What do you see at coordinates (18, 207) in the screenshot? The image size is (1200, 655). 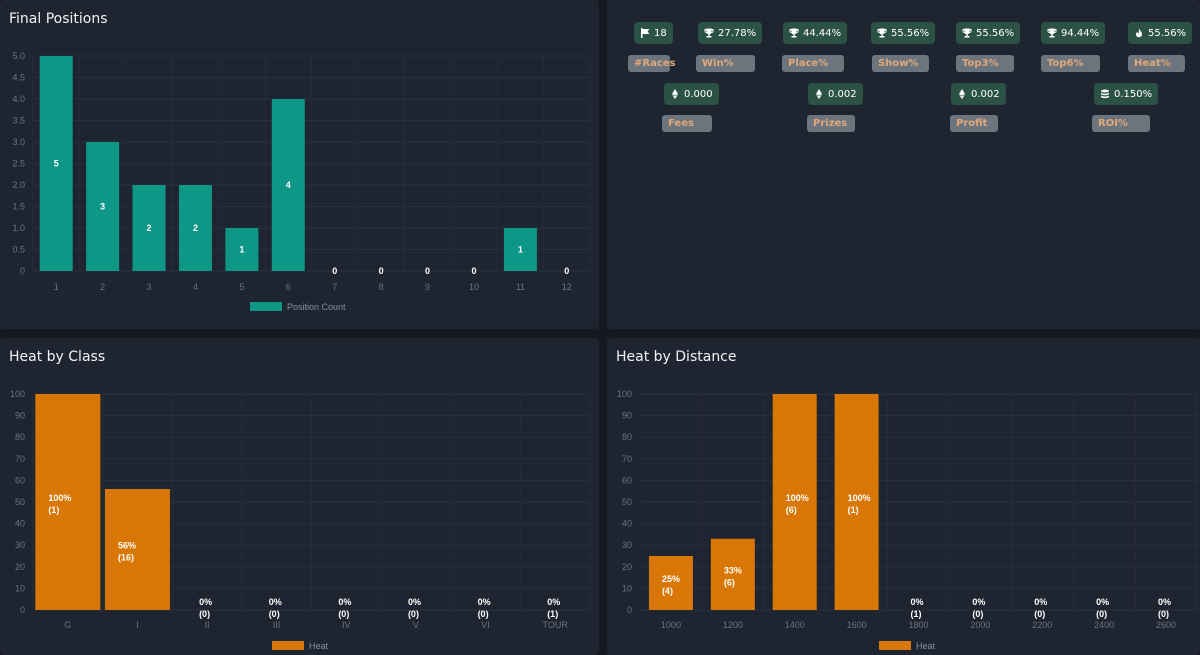 I see `y-tick-label: 1.5` at bounding box center [18, 207].